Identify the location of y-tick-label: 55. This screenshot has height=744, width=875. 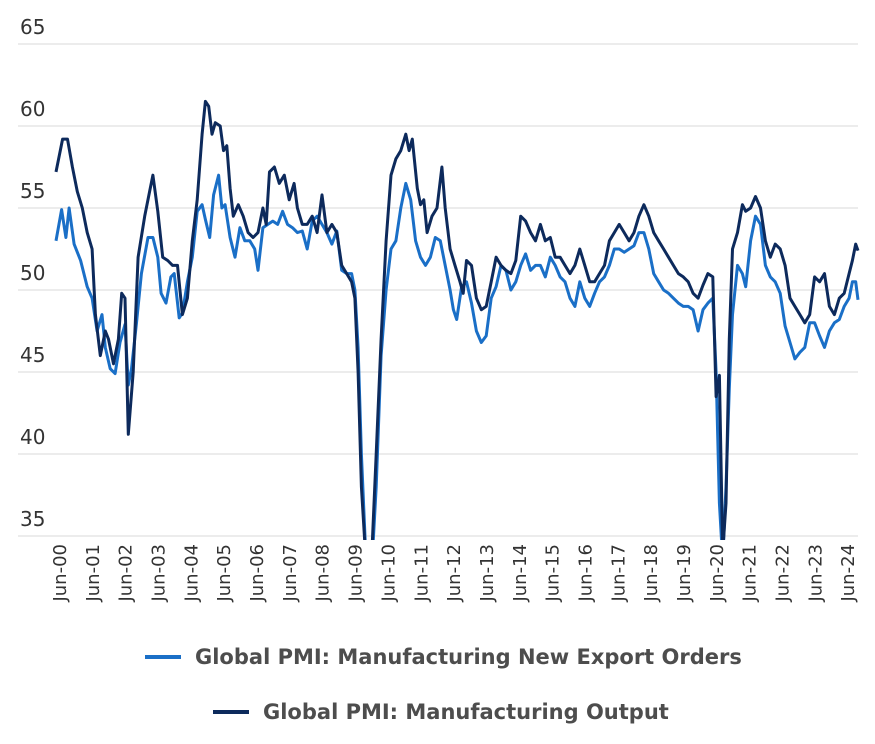
(32, 191).